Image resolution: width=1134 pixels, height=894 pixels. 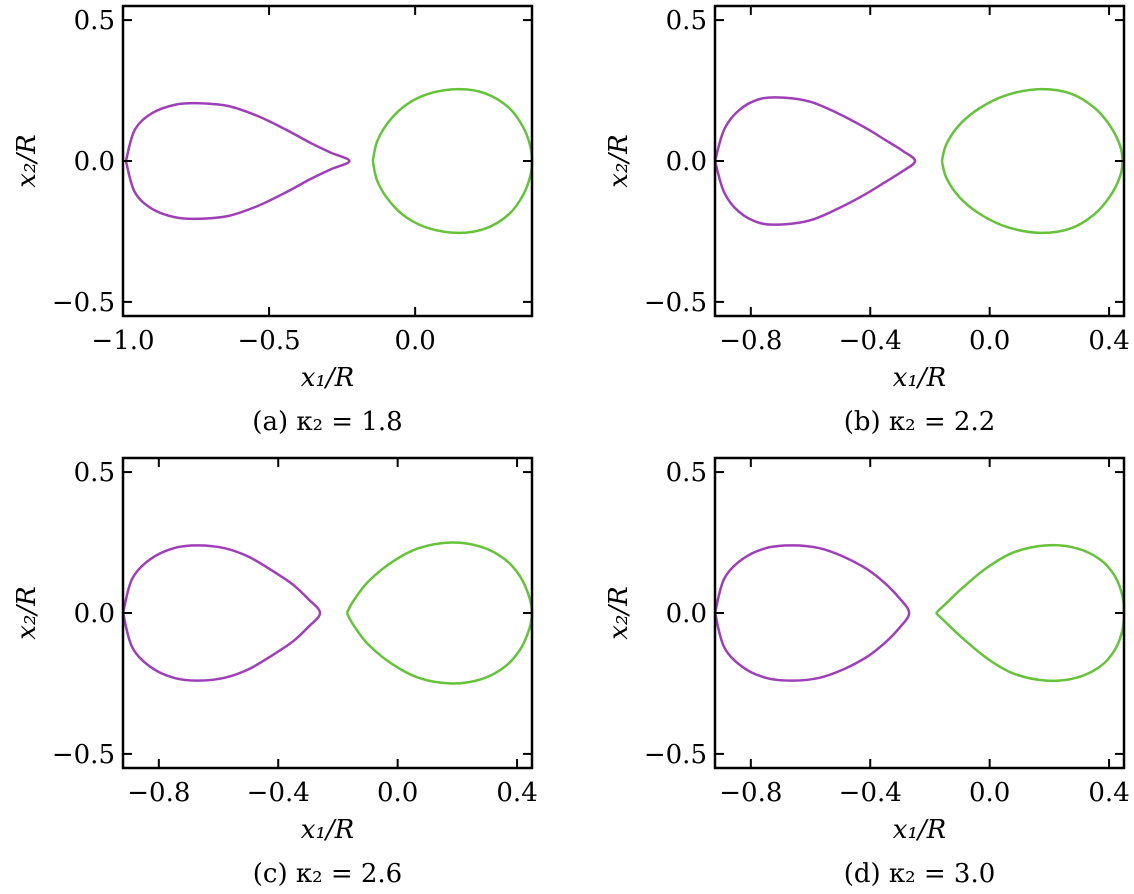 What do you see at coordinates (237, 161) in the screenshot?
I see `purple-curve-a` at bounding box center [237, 161].